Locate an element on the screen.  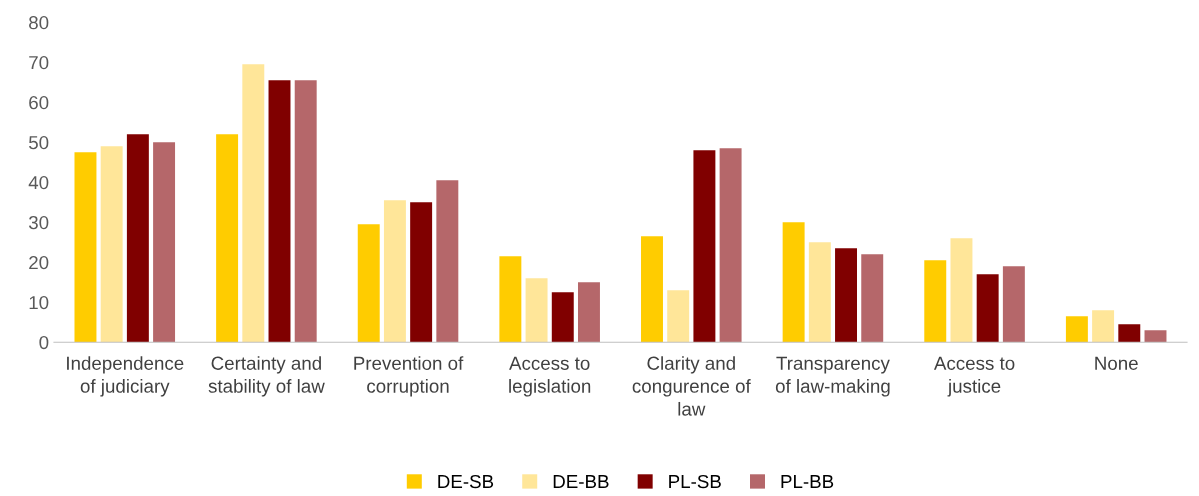
y-tick-label: 0 is located at coordinates (44, 342).